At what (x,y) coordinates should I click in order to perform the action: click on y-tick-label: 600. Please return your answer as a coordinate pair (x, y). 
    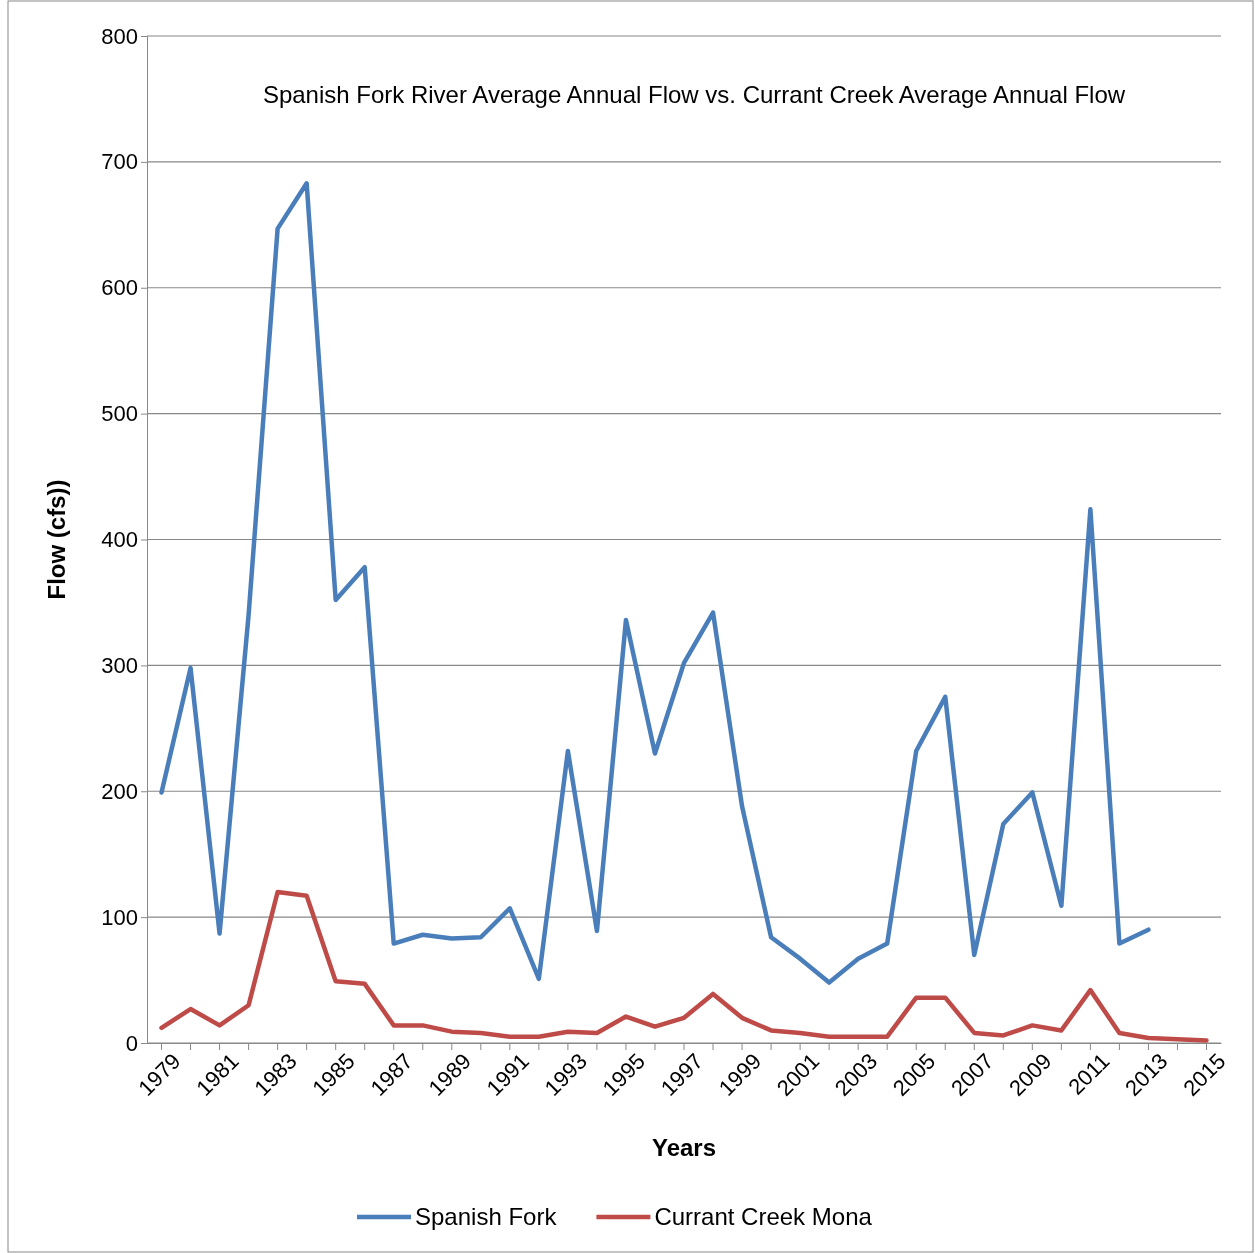
    Looking at the image, I should click on (119, 288).